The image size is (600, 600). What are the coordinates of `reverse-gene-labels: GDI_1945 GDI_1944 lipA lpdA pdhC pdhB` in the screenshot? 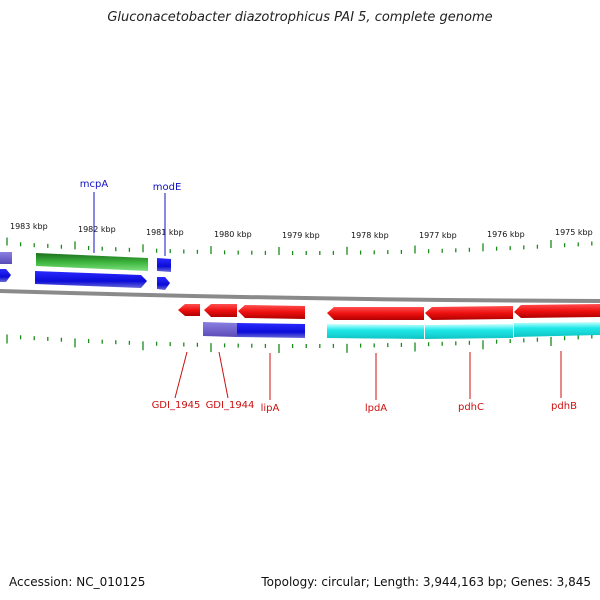 It's located at (364, 382).